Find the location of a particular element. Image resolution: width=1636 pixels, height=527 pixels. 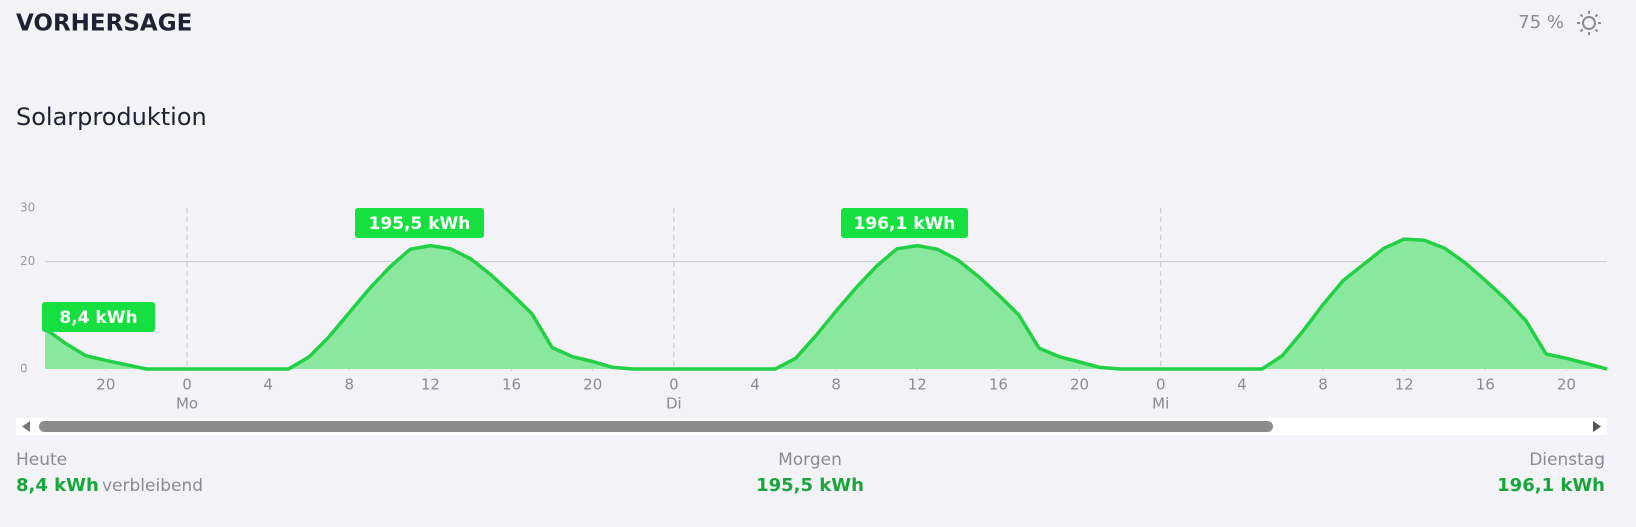

summary-label: Morgen is located at coordinates (810, 460).